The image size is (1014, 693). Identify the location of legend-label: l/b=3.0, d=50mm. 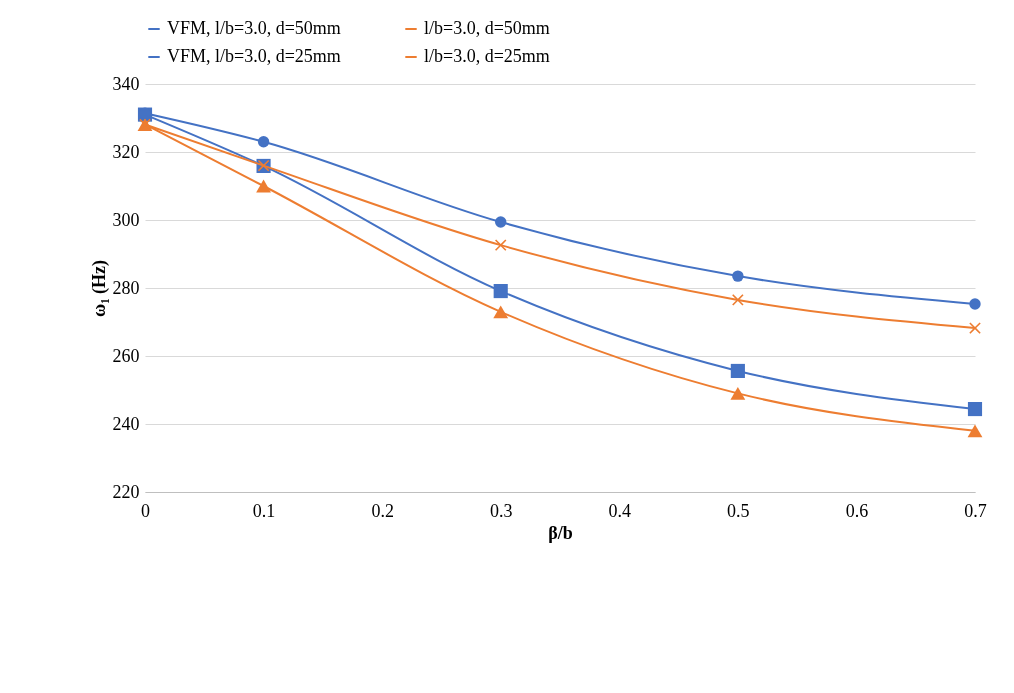
(487, 28).